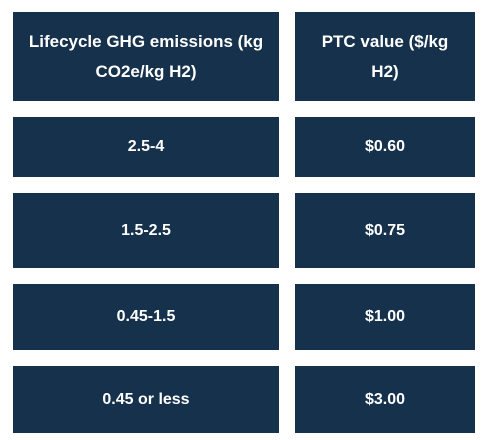 The height and width of the screenshot is (440, 486). What do you see at coordinates (146, 317) in the screenshot?
I see `table-cell: 0.45-1.5` at bounding box center [146, 317].